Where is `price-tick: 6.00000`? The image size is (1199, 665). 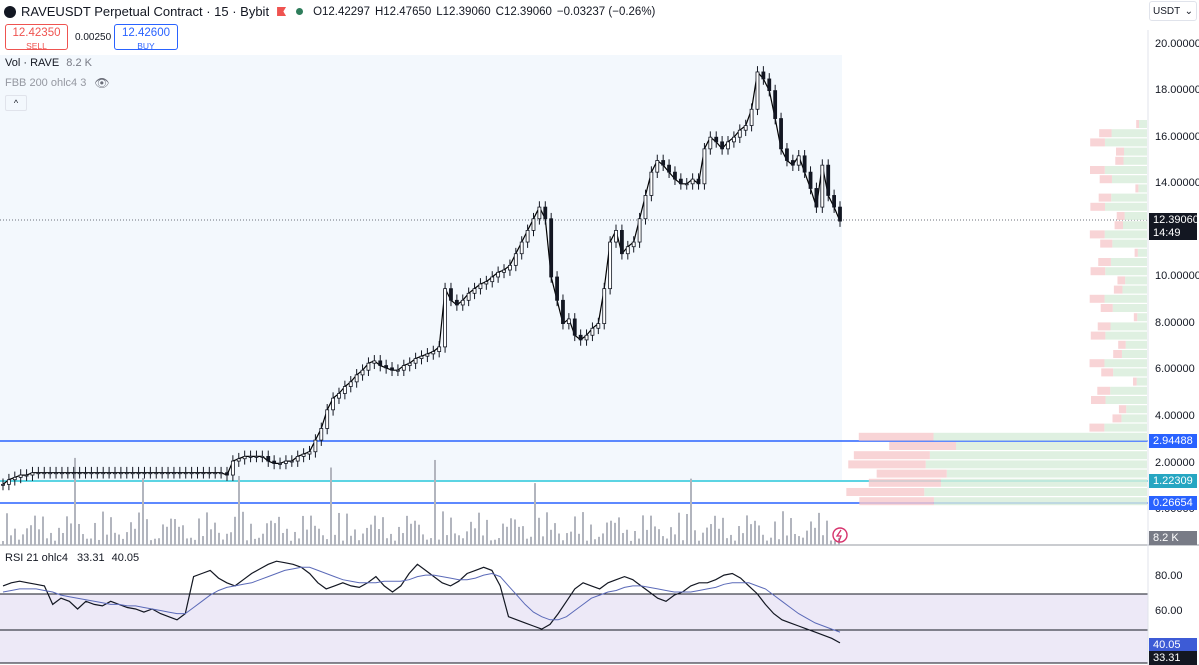 price-tick: 6.00000 is located at coordinates (1175, 369).